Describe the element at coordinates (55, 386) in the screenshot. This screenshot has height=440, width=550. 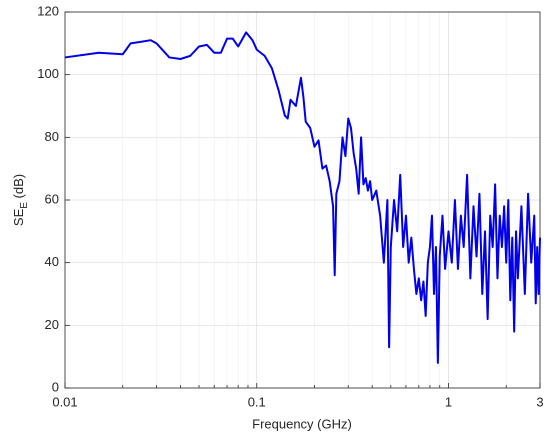
I see `y-tick-label: 0` at that location.